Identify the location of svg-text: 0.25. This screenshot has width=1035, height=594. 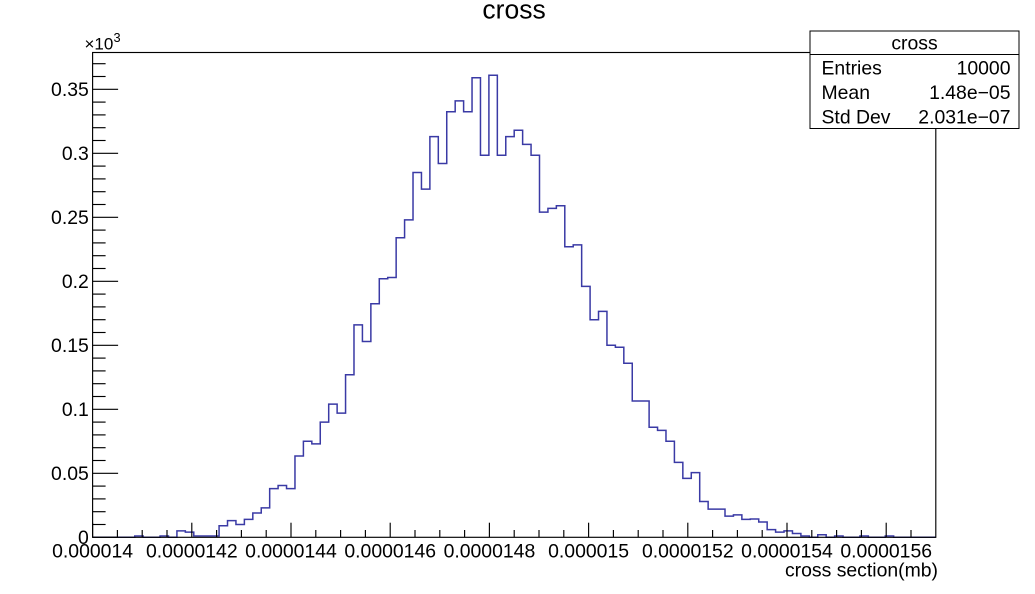
(70, 218).